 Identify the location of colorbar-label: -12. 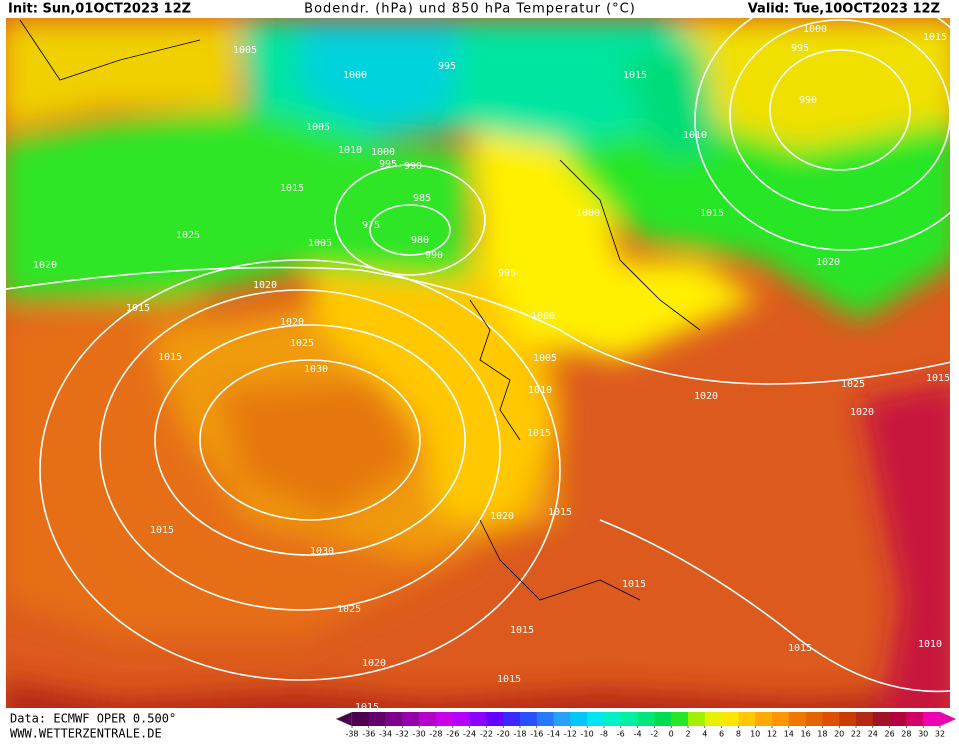
(570, 734).